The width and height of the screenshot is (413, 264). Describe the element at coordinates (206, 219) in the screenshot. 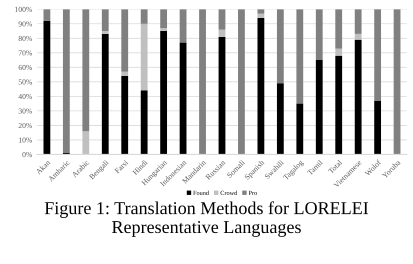

I see `caption: Figure 1: Translation Methods for LORELEI Representative Languages` at that location.